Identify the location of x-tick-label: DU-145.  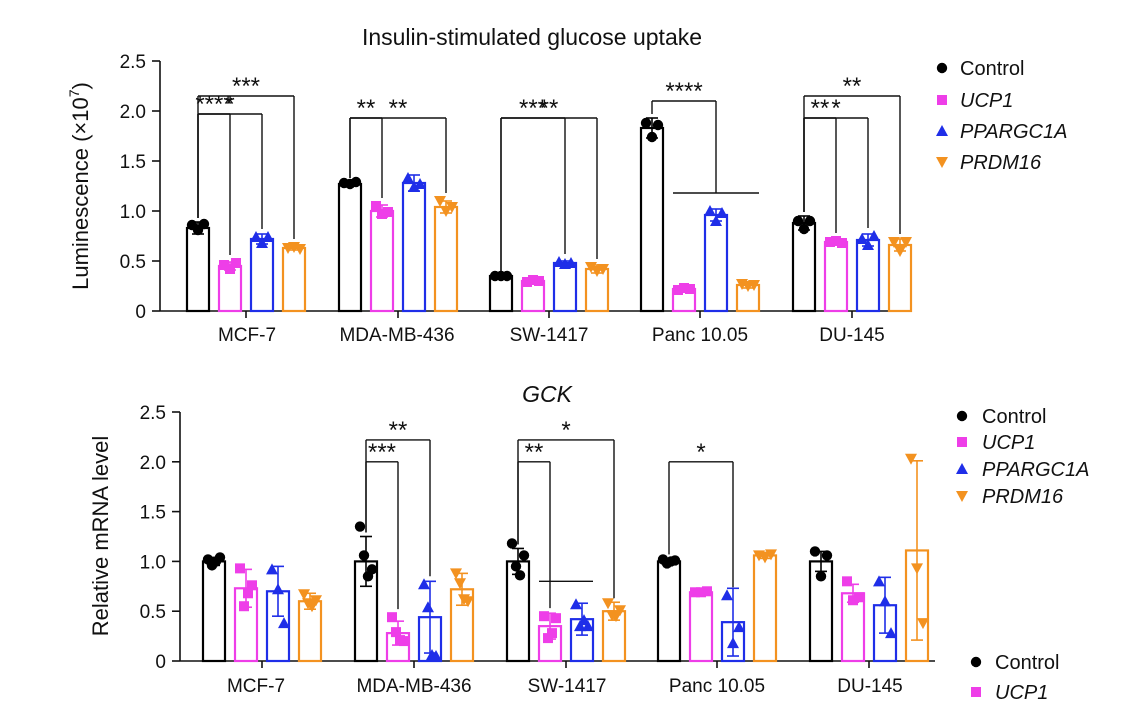
(869, 686).